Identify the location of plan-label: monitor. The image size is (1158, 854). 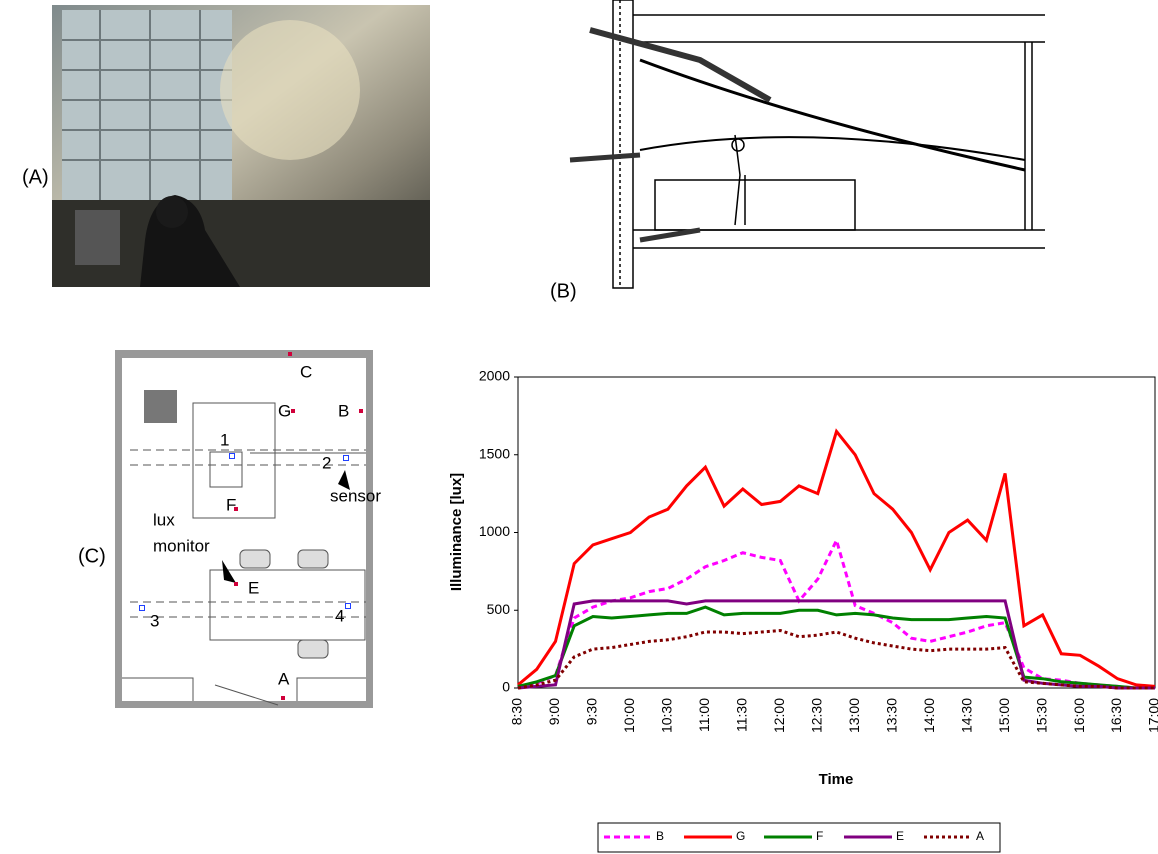
(181, 545).